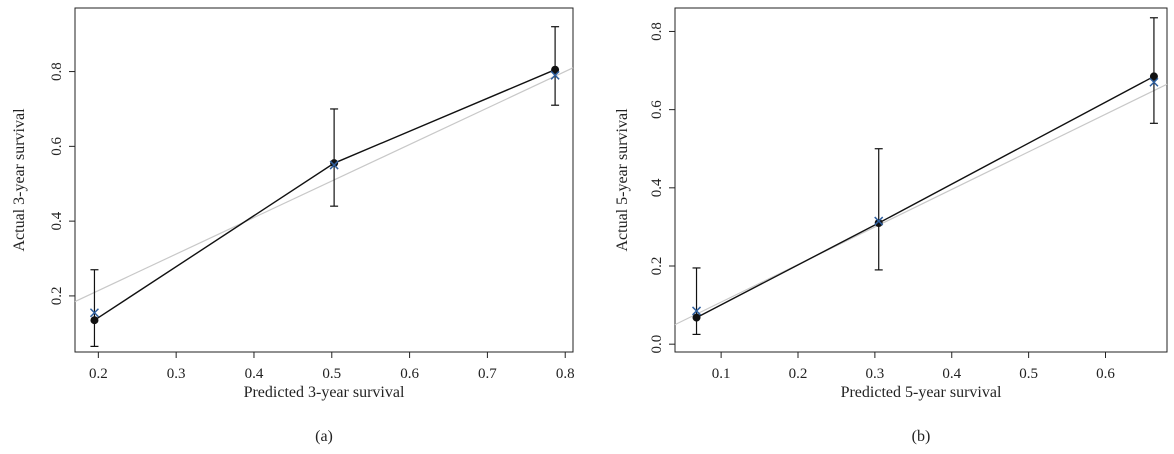 The width and height of the screenshot is (1174, 454). I want to click on y-axis-label: Actual 5-year survival, so click(622, 180).